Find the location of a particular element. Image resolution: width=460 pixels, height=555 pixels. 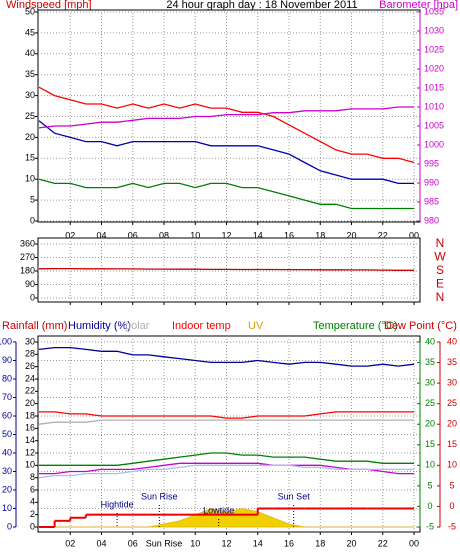

chart-title: 24 hour graph day : 18 November 2011 is located at coordinates (261, 5).